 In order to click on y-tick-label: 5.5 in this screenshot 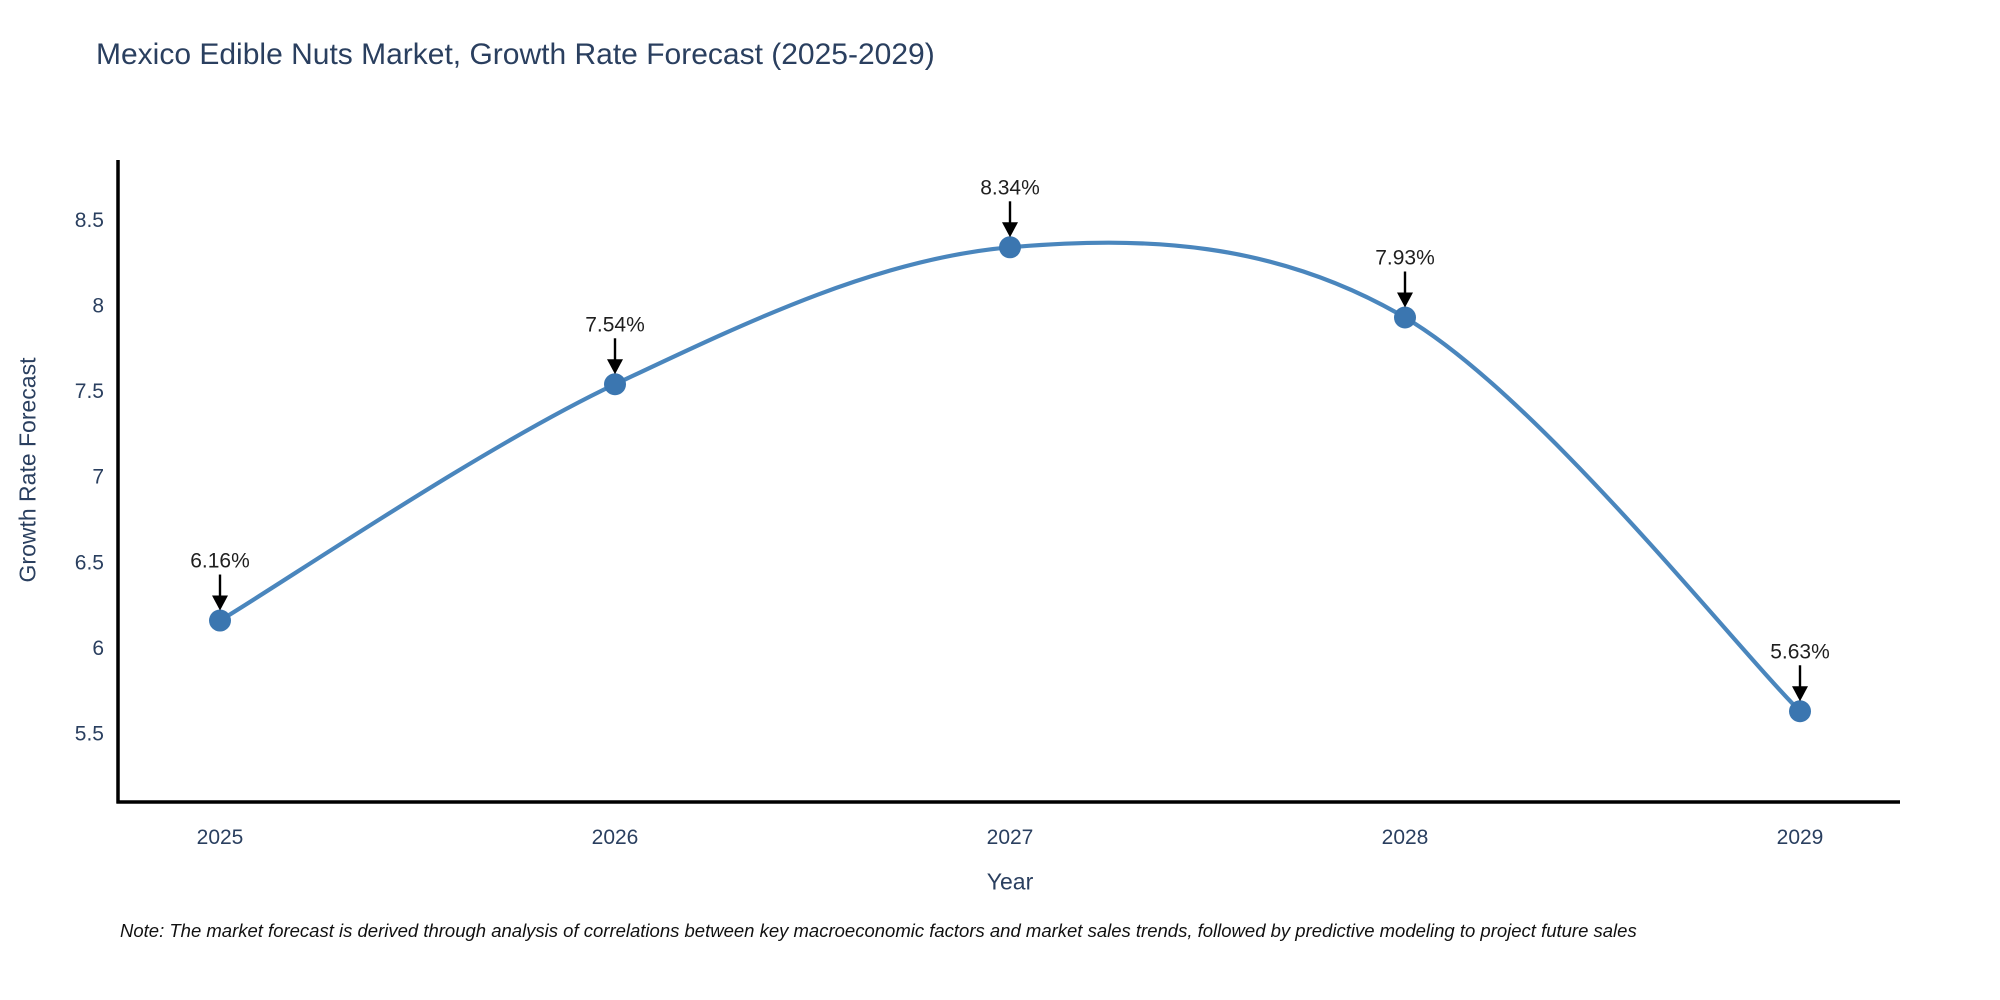, I will do `click(89, 734)`.